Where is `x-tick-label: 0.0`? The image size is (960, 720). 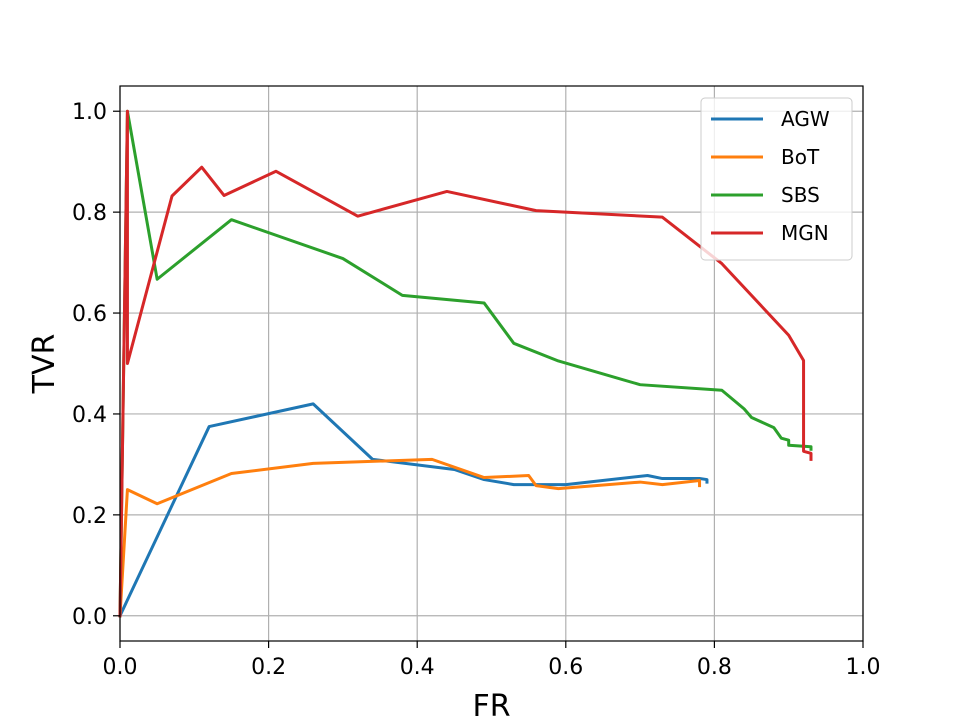 x-tick-label: 0.0 is located at coordinates (120, 667).